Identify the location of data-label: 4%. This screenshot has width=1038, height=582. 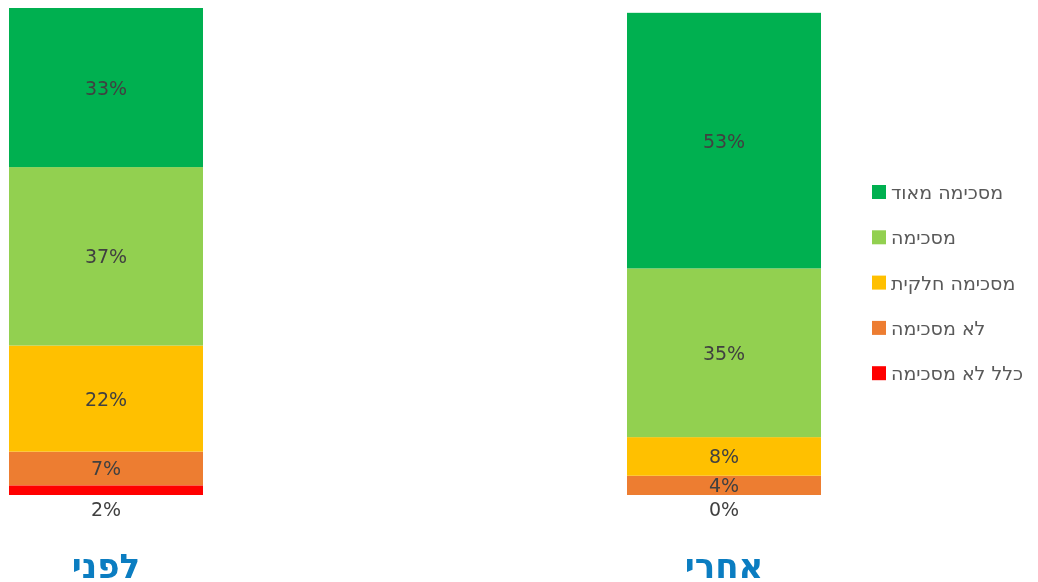
(724, 485).